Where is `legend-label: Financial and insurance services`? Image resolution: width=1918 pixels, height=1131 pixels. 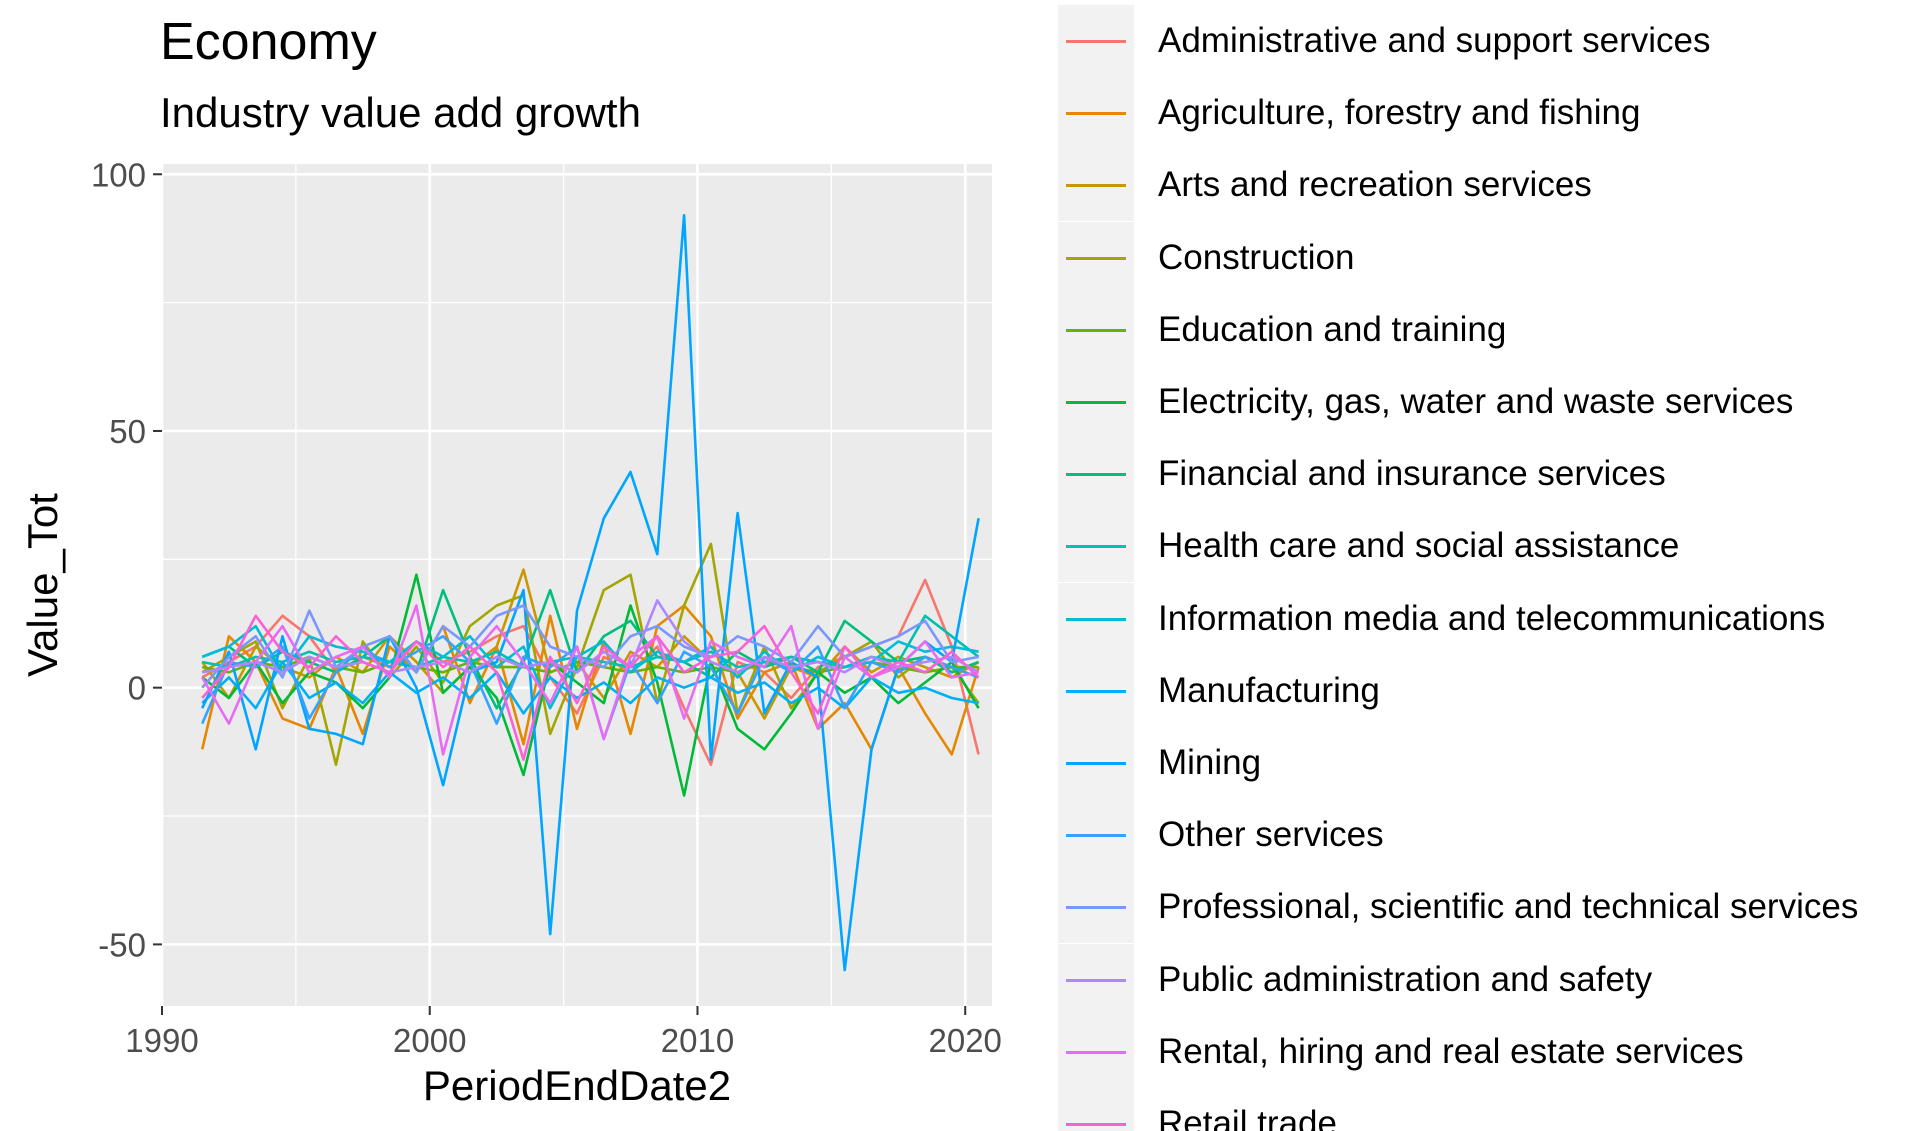
legend-label: Financial and insurance services is located at coordinates (1412, 474).